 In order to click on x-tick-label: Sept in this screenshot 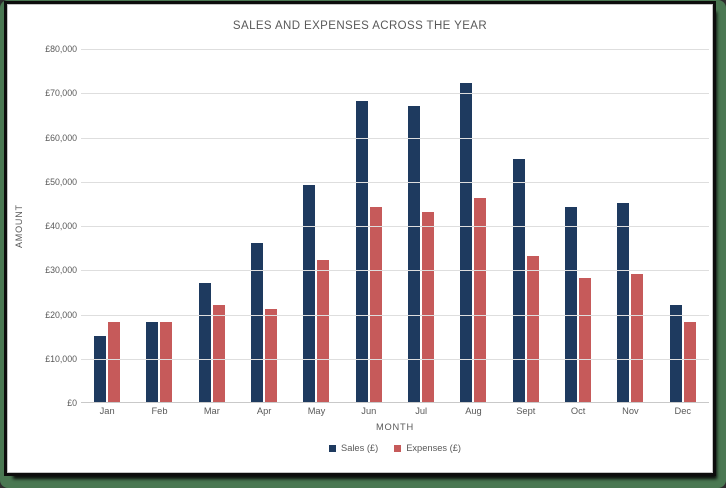, I will do `click(526, 411)`.